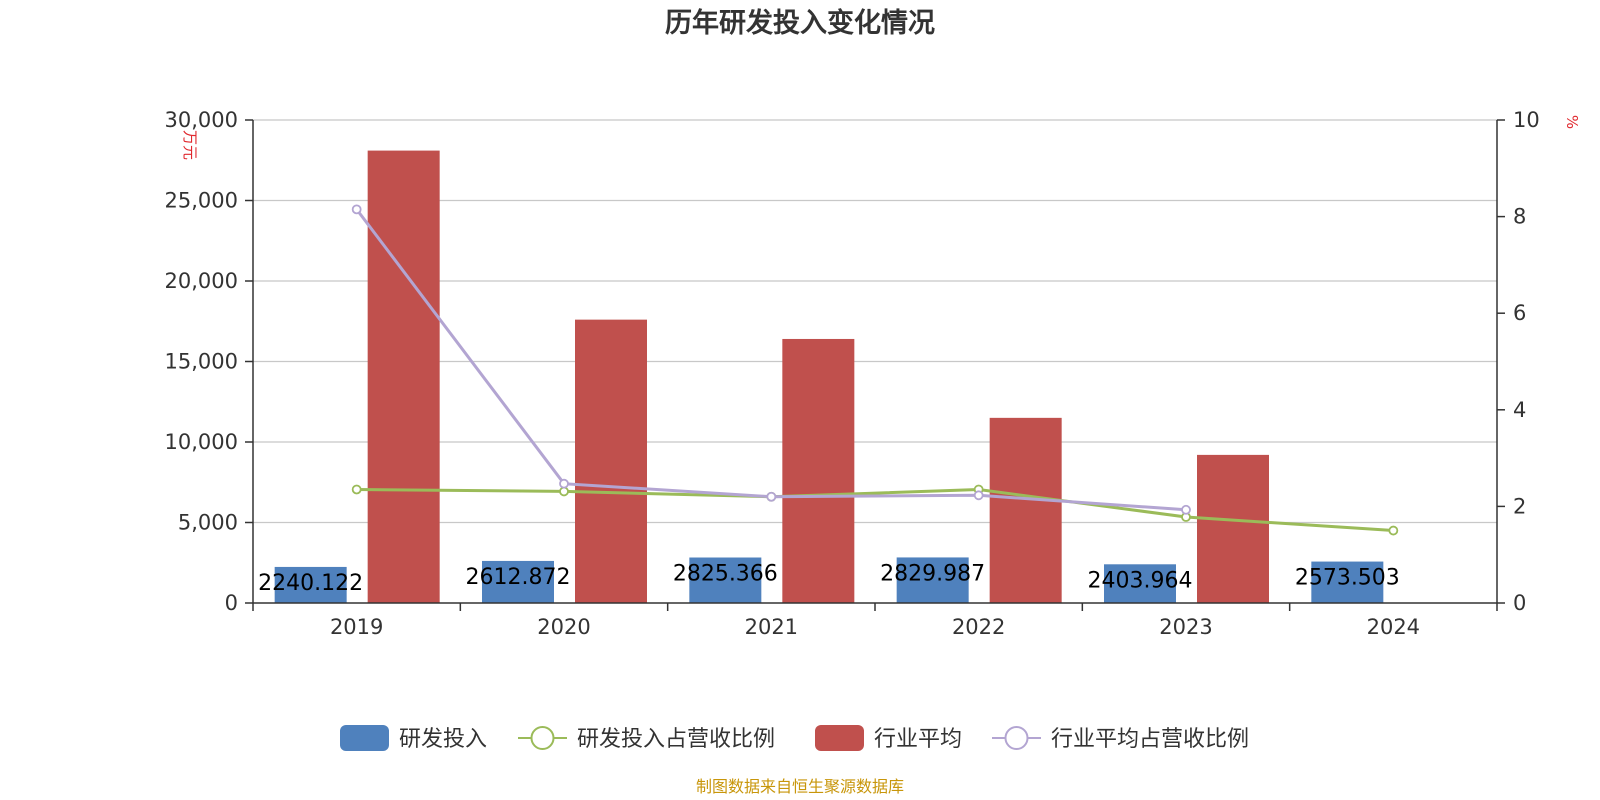  I want to click on chart-title: 历年研发投入变化情况, so click(800, 23).